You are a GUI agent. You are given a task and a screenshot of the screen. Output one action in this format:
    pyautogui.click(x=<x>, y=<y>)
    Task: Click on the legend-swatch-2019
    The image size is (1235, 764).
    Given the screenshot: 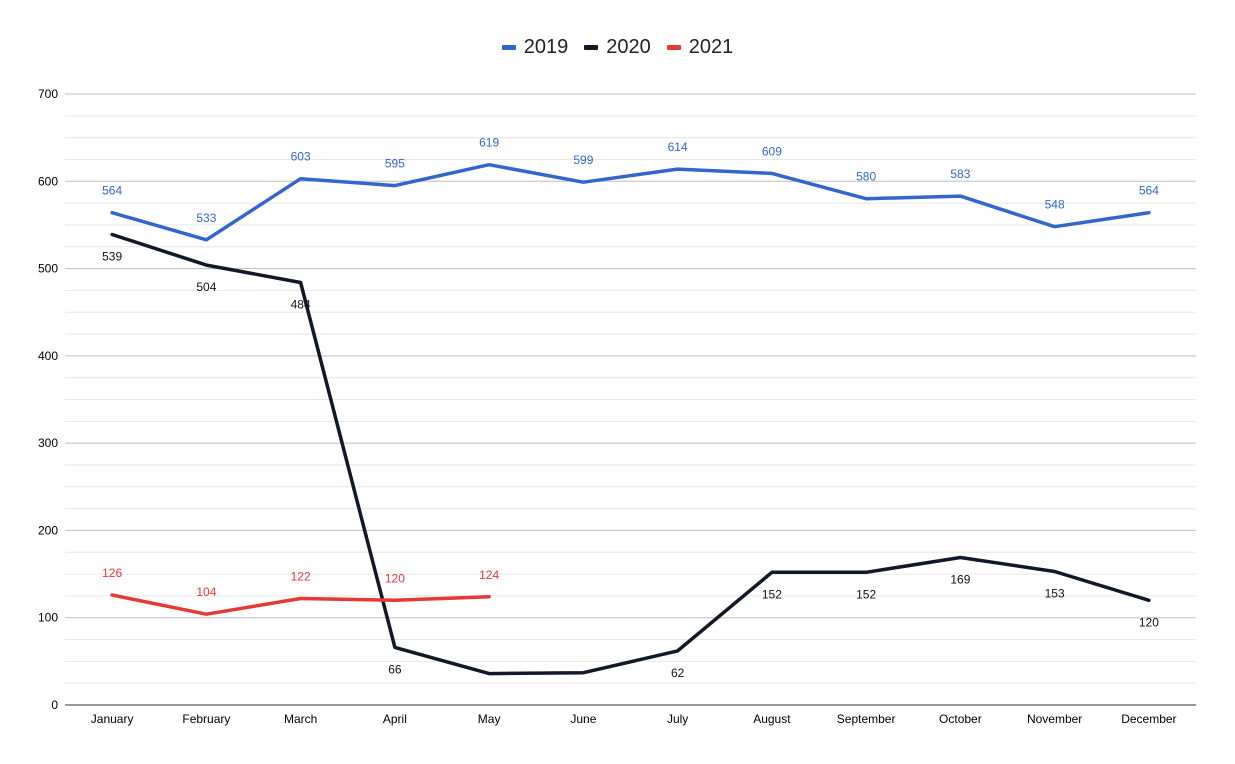 What is the action you would take?
    pyautogui.click(x=508, y=47)
    